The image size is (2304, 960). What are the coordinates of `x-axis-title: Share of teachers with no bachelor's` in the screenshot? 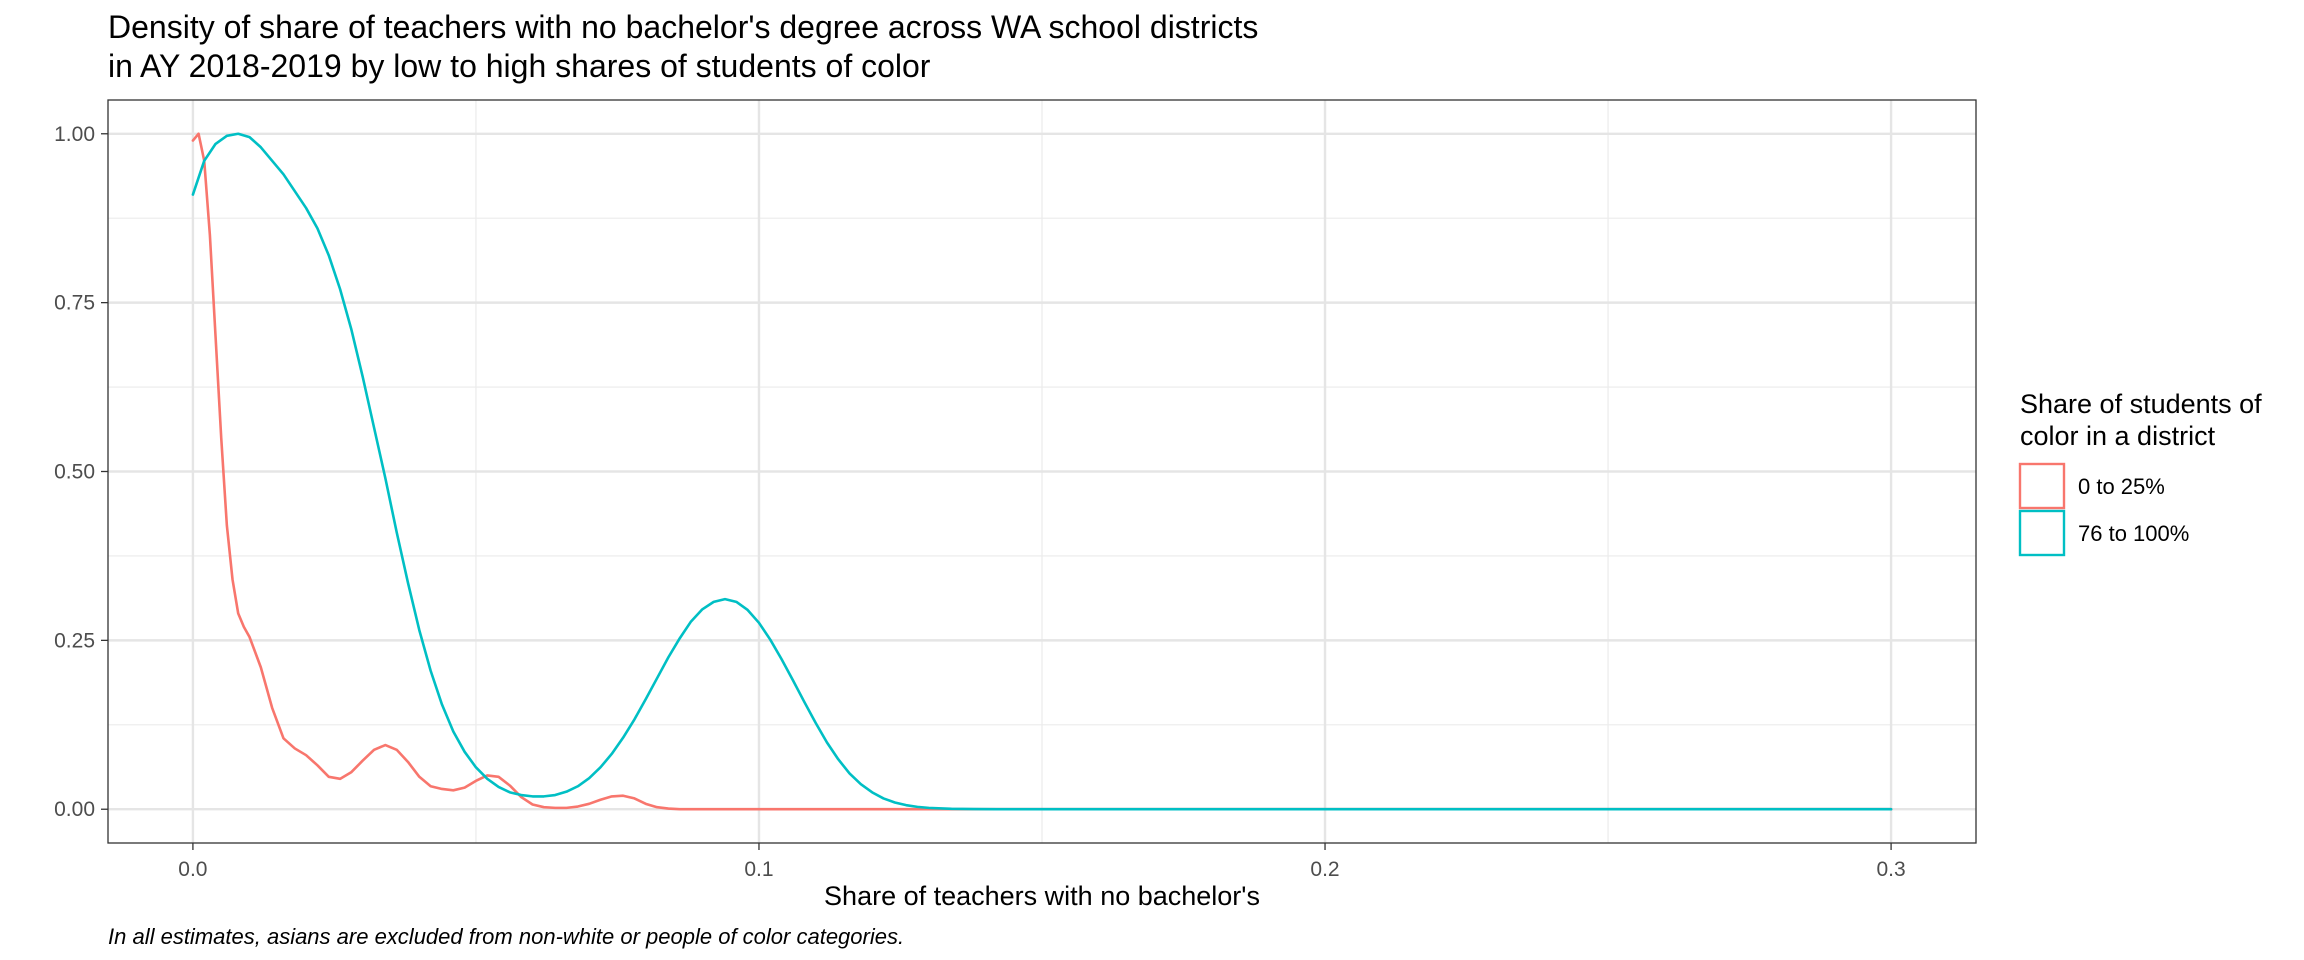 It's located at (1042, 896).